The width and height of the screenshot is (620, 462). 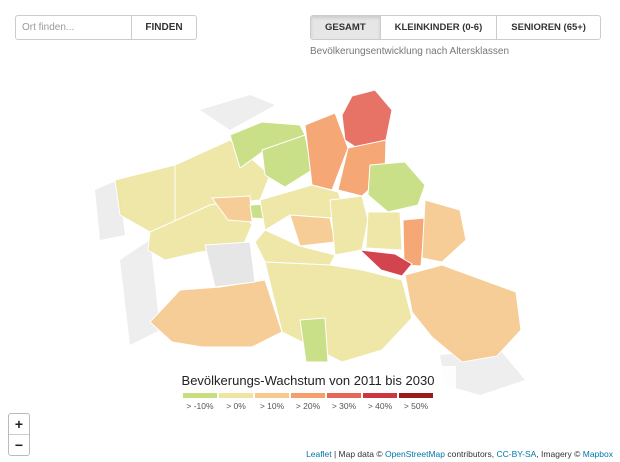 What do you see at coordinates (438, 27) in the screenshot?
I see `tab: KLEINKINDER (0-6)` at bounding box center [438, 27].